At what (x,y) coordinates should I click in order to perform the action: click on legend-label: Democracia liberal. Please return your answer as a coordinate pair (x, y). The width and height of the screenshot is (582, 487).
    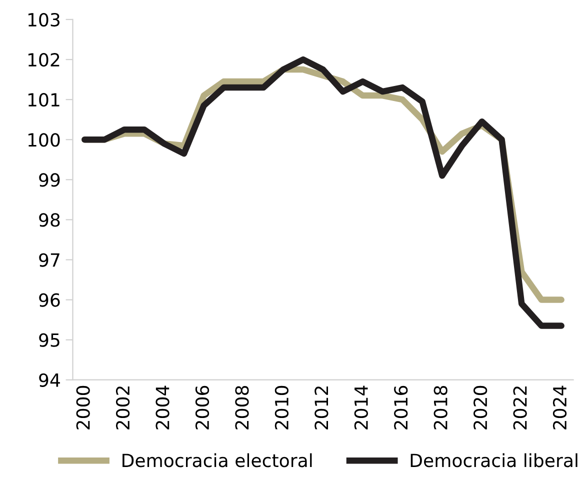
    Looking at the image, I should click on (494, 460).